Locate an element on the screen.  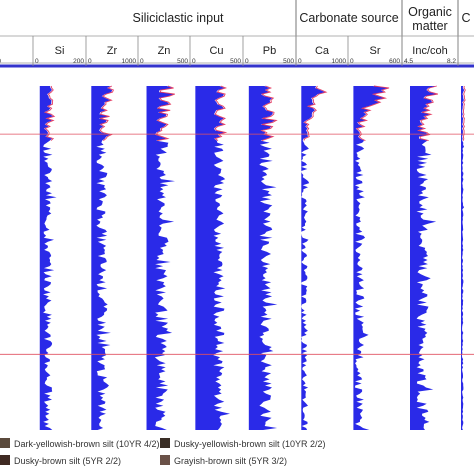
profile-area-cu is located at coordinates (212, 258).